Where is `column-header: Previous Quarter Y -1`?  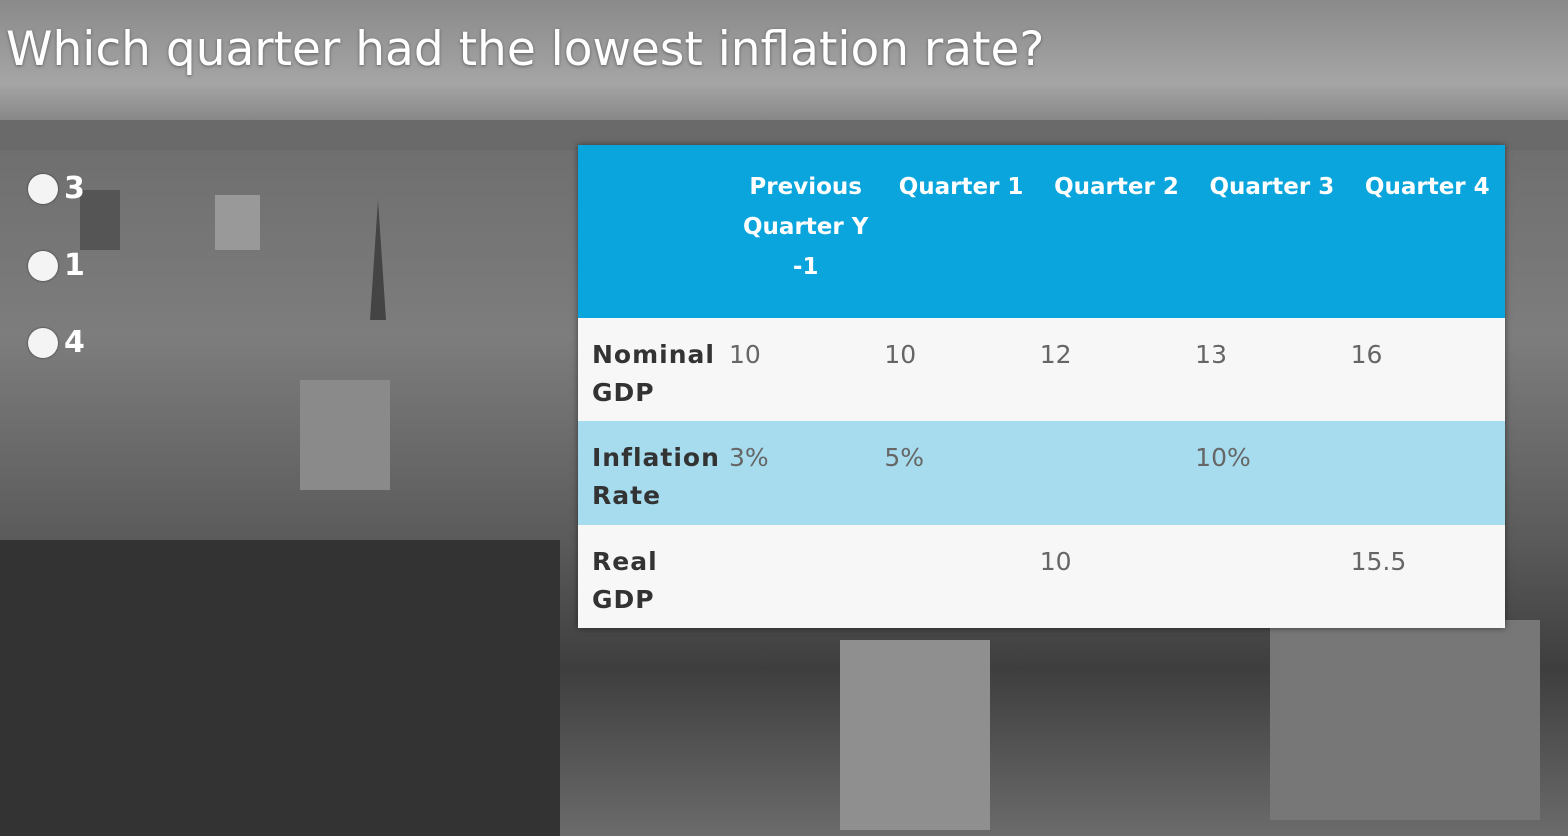
column-header: Previous Quarter Y -1 is located at coordinates (806, 231).